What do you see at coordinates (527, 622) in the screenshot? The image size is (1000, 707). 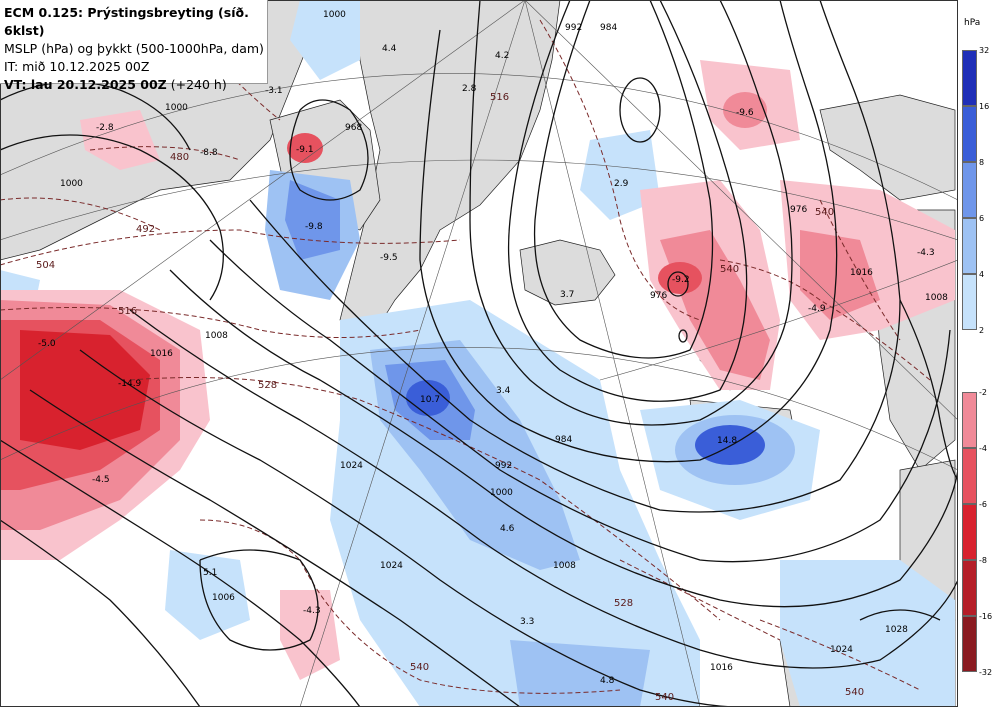 I see `pressure-change-value: 3.3` at bounding box center [527, 622].